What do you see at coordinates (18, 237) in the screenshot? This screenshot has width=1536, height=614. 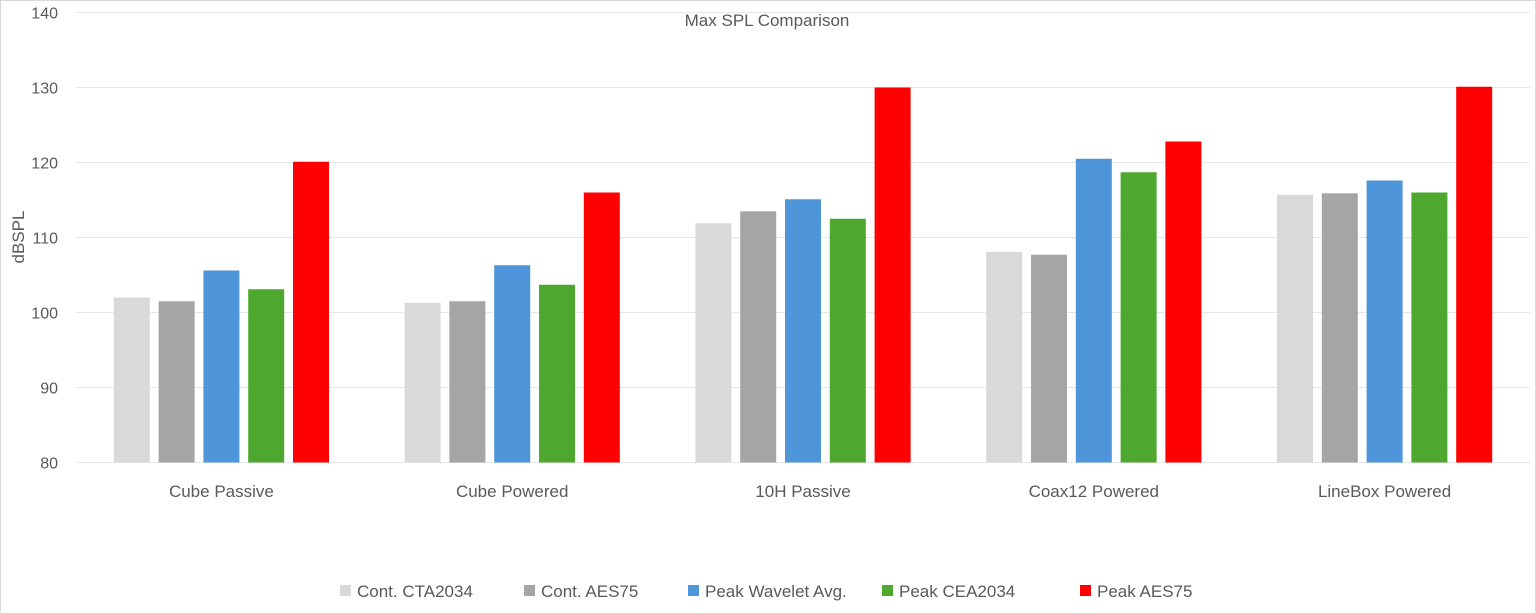 I see `y-axis-label: dBSPL` at bounding box center [18, 237].